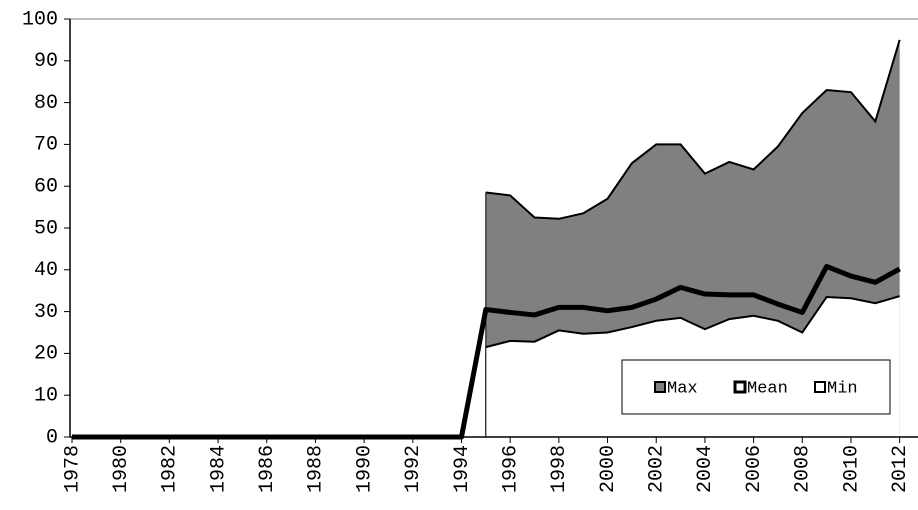  Describe the element at coordinates (608, 469) in the screenshot. I see `x-tick-label: 2000` at that location.